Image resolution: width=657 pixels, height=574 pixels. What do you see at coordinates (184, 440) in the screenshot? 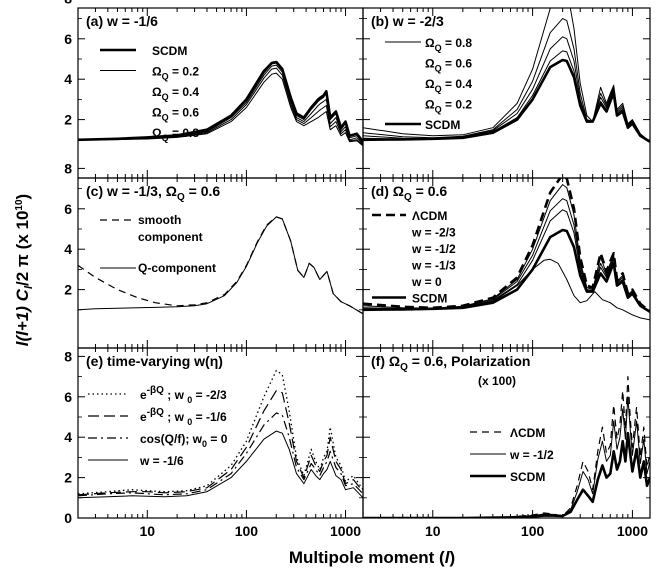
I see `legend-label: cos(Q/f); w0 = 0` at bounding box center [184, 440].